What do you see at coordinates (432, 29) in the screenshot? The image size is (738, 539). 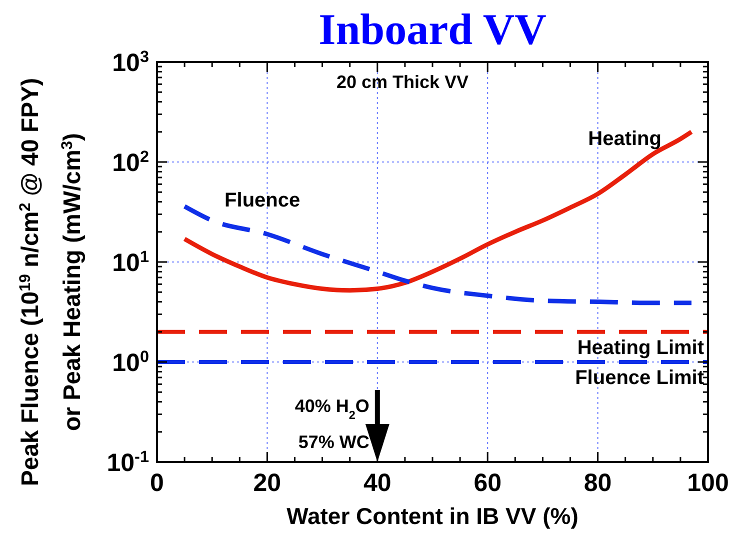 I see `chart-title: Inboard VV` at bounding box center [432, 29].